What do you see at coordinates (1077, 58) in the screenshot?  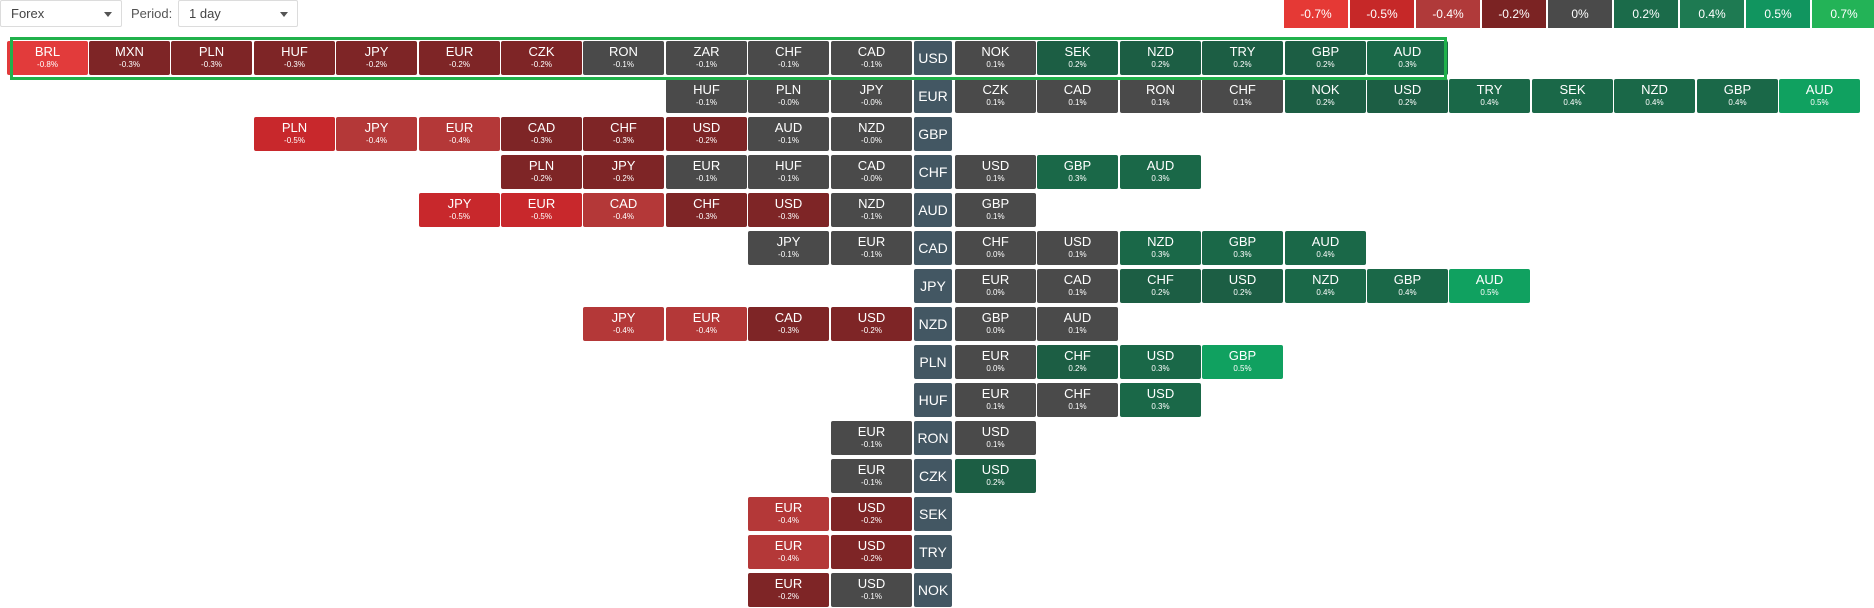 I see `currency-tile: SEK 0.2%` at bounding box center [1077, 58].